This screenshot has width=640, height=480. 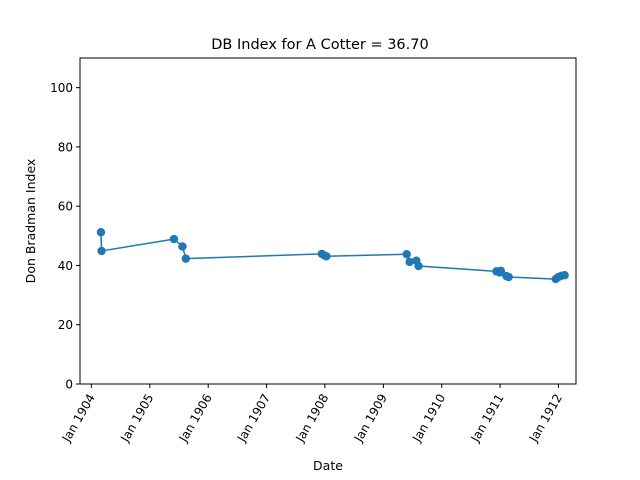 What do you see at coordinates (78, 419) in the screenshot?
I see `x-tick-label: Jan 1904` at bounding box center [78, 419].